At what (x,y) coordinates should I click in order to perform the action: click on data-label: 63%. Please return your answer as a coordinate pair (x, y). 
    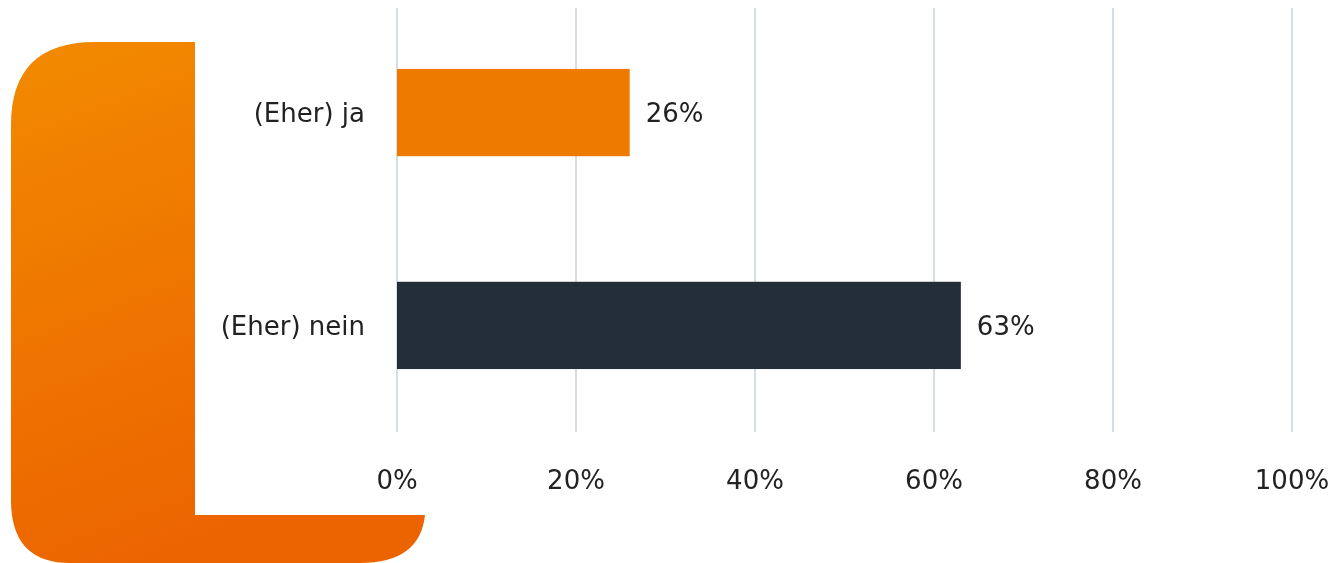
    Looking at the image, I should click on (1005, 325).